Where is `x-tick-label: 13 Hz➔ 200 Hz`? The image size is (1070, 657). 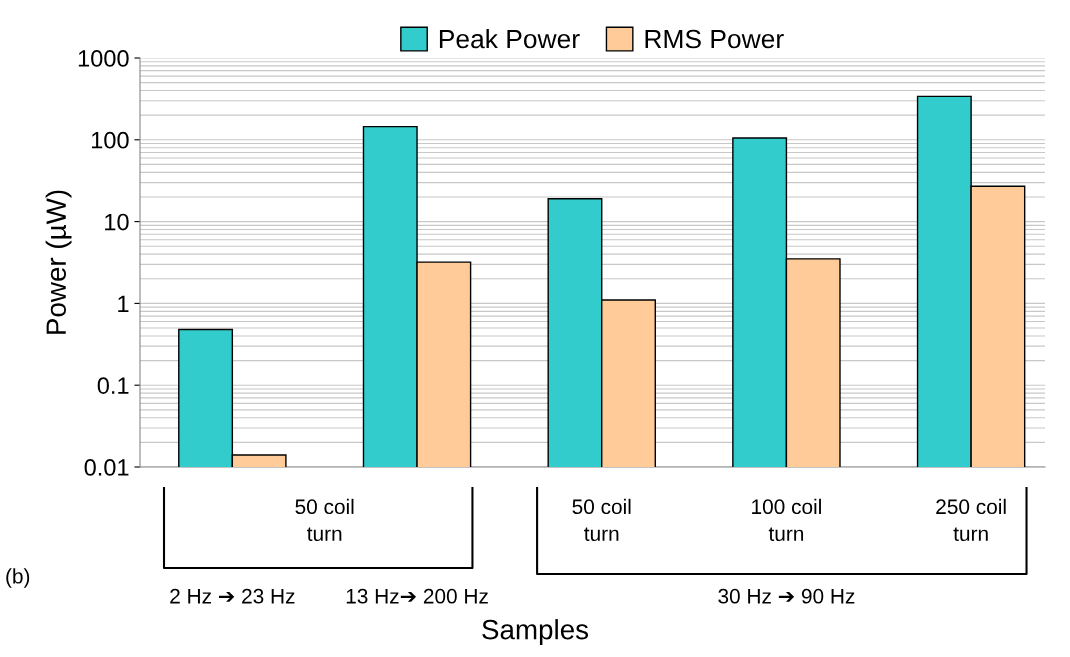 x-tick-label: 13 Hz➔ 200 Hz is located at coordinates (417, 596).